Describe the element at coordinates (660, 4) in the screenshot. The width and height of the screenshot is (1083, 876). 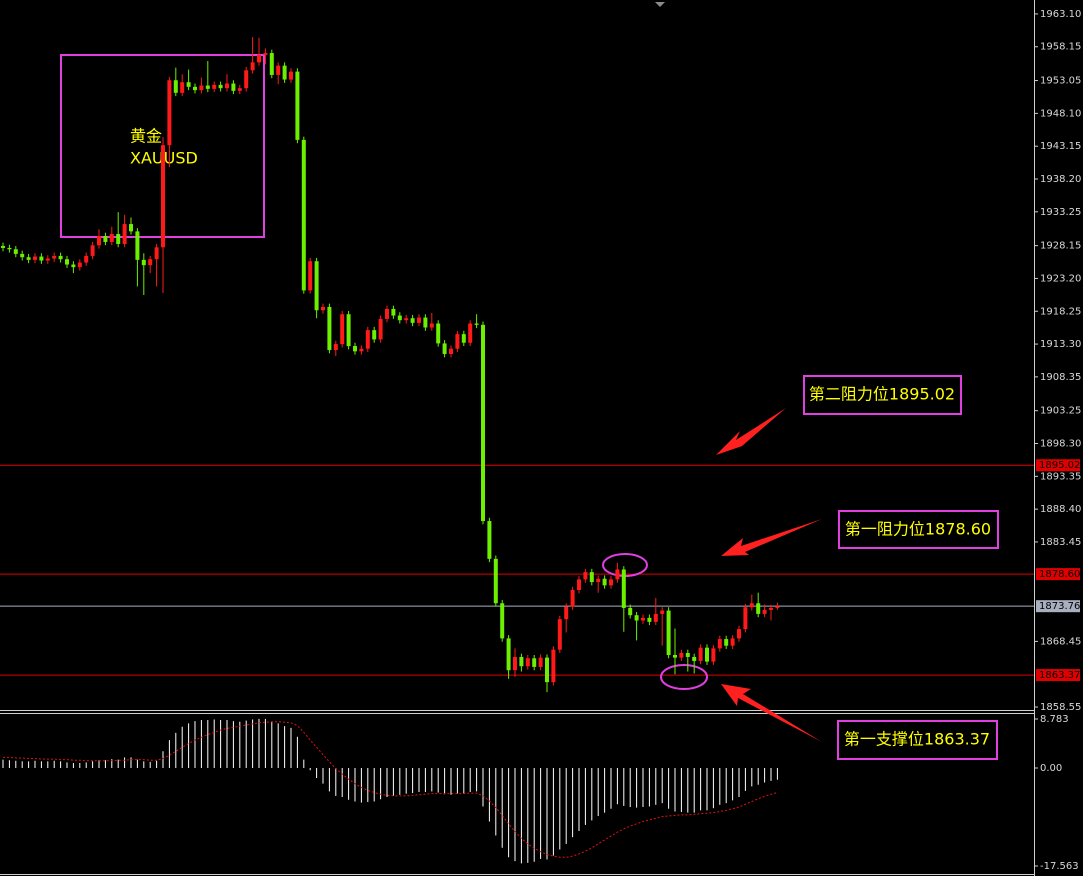
I see `shift-marker` at that location.